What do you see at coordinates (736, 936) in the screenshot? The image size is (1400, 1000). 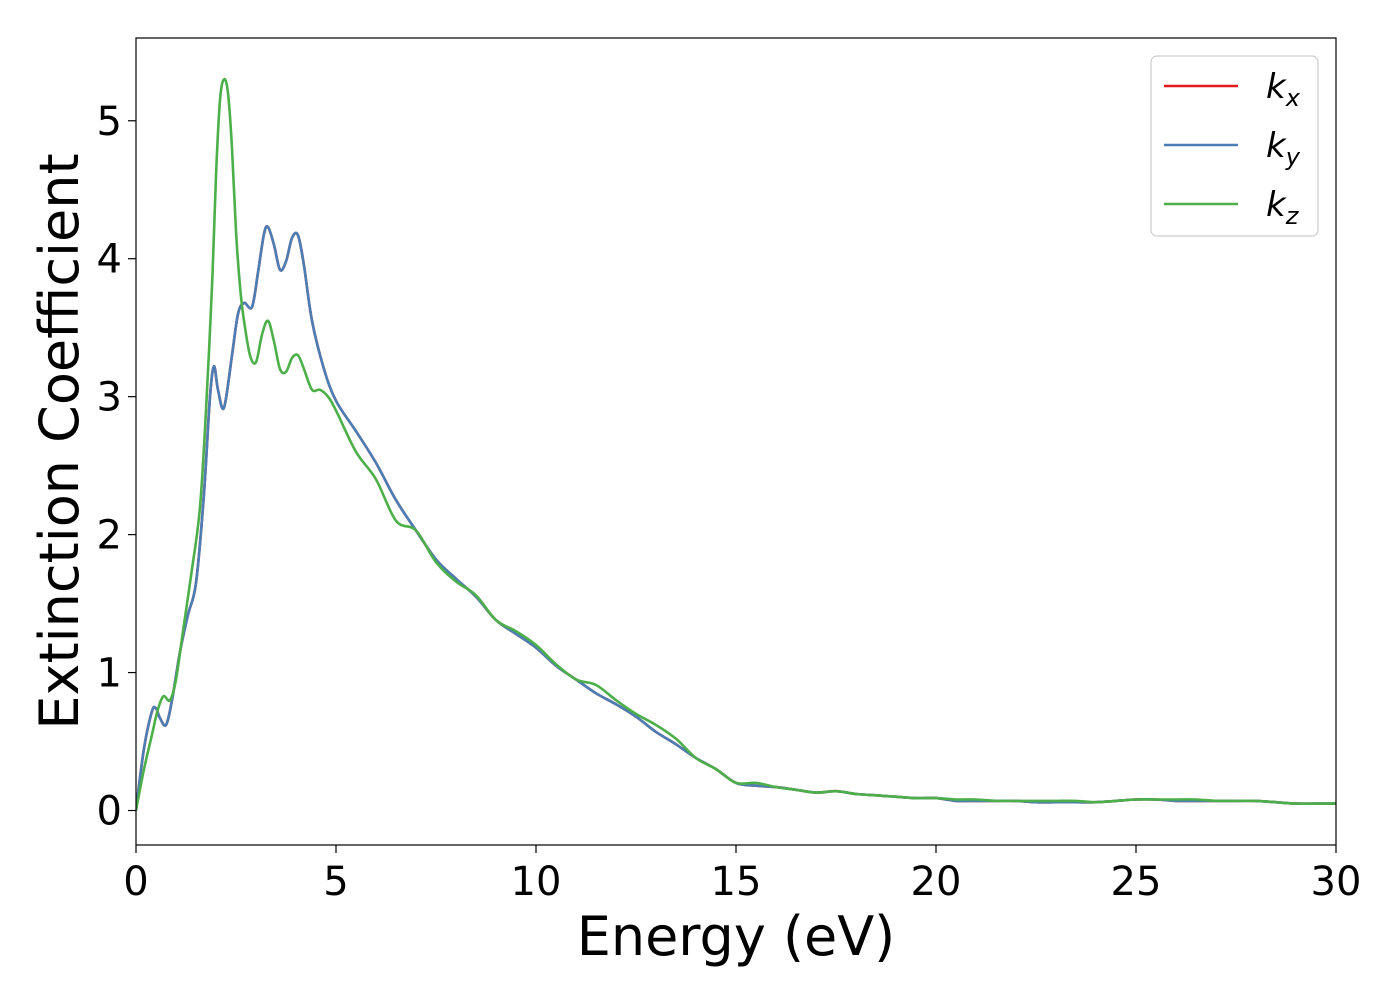 I see `x-axis-title: Energy (eV)` at bounding box center [736, 936].